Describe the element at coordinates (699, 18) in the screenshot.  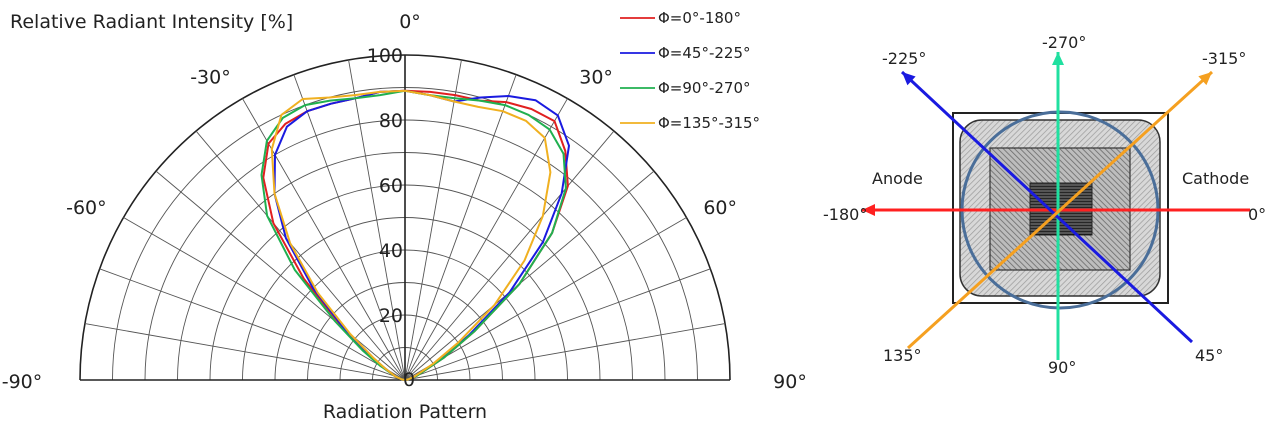
I see `legend-label: Φ=0°-180°` at that location.